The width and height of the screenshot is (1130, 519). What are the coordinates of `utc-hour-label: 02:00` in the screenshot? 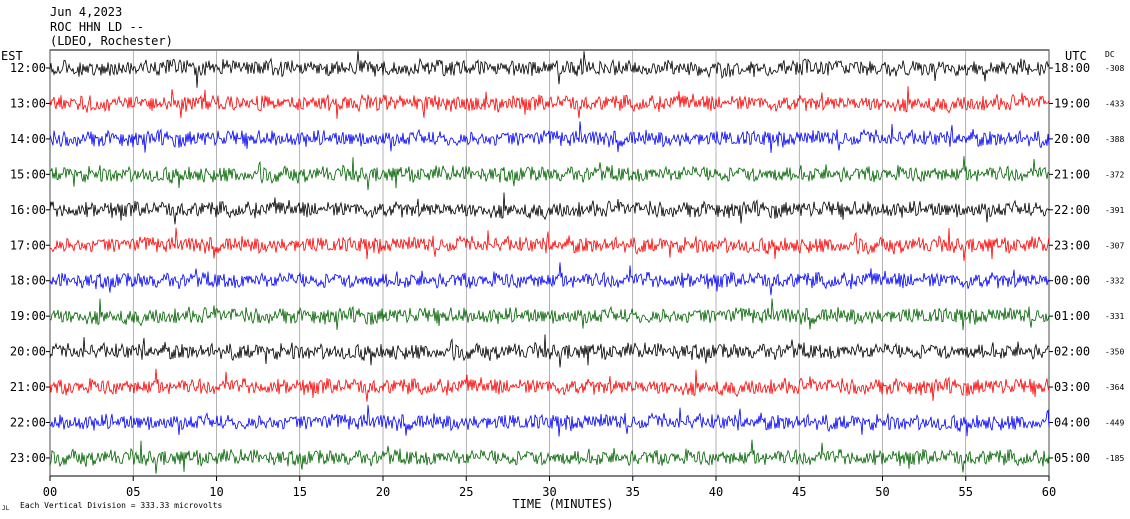 It's located at (1072, 352).